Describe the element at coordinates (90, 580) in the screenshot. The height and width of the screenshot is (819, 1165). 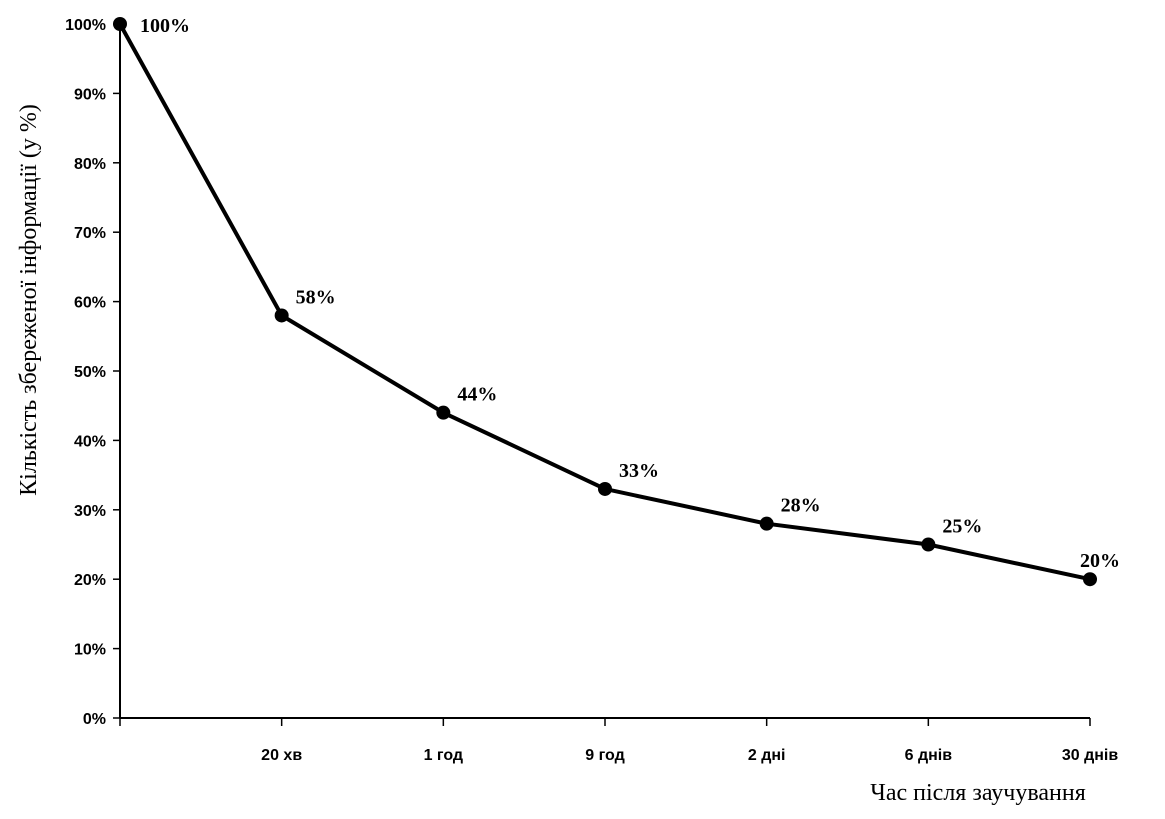
I see `y-tick-label: 20%` at that location.